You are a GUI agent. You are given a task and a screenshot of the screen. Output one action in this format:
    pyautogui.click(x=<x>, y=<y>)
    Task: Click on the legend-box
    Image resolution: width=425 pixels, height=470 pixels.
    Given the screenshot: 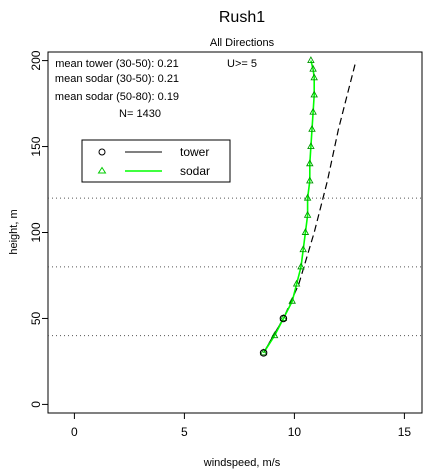 What is the action you would take?
    pyautogui.click(x=156, y=161)
    